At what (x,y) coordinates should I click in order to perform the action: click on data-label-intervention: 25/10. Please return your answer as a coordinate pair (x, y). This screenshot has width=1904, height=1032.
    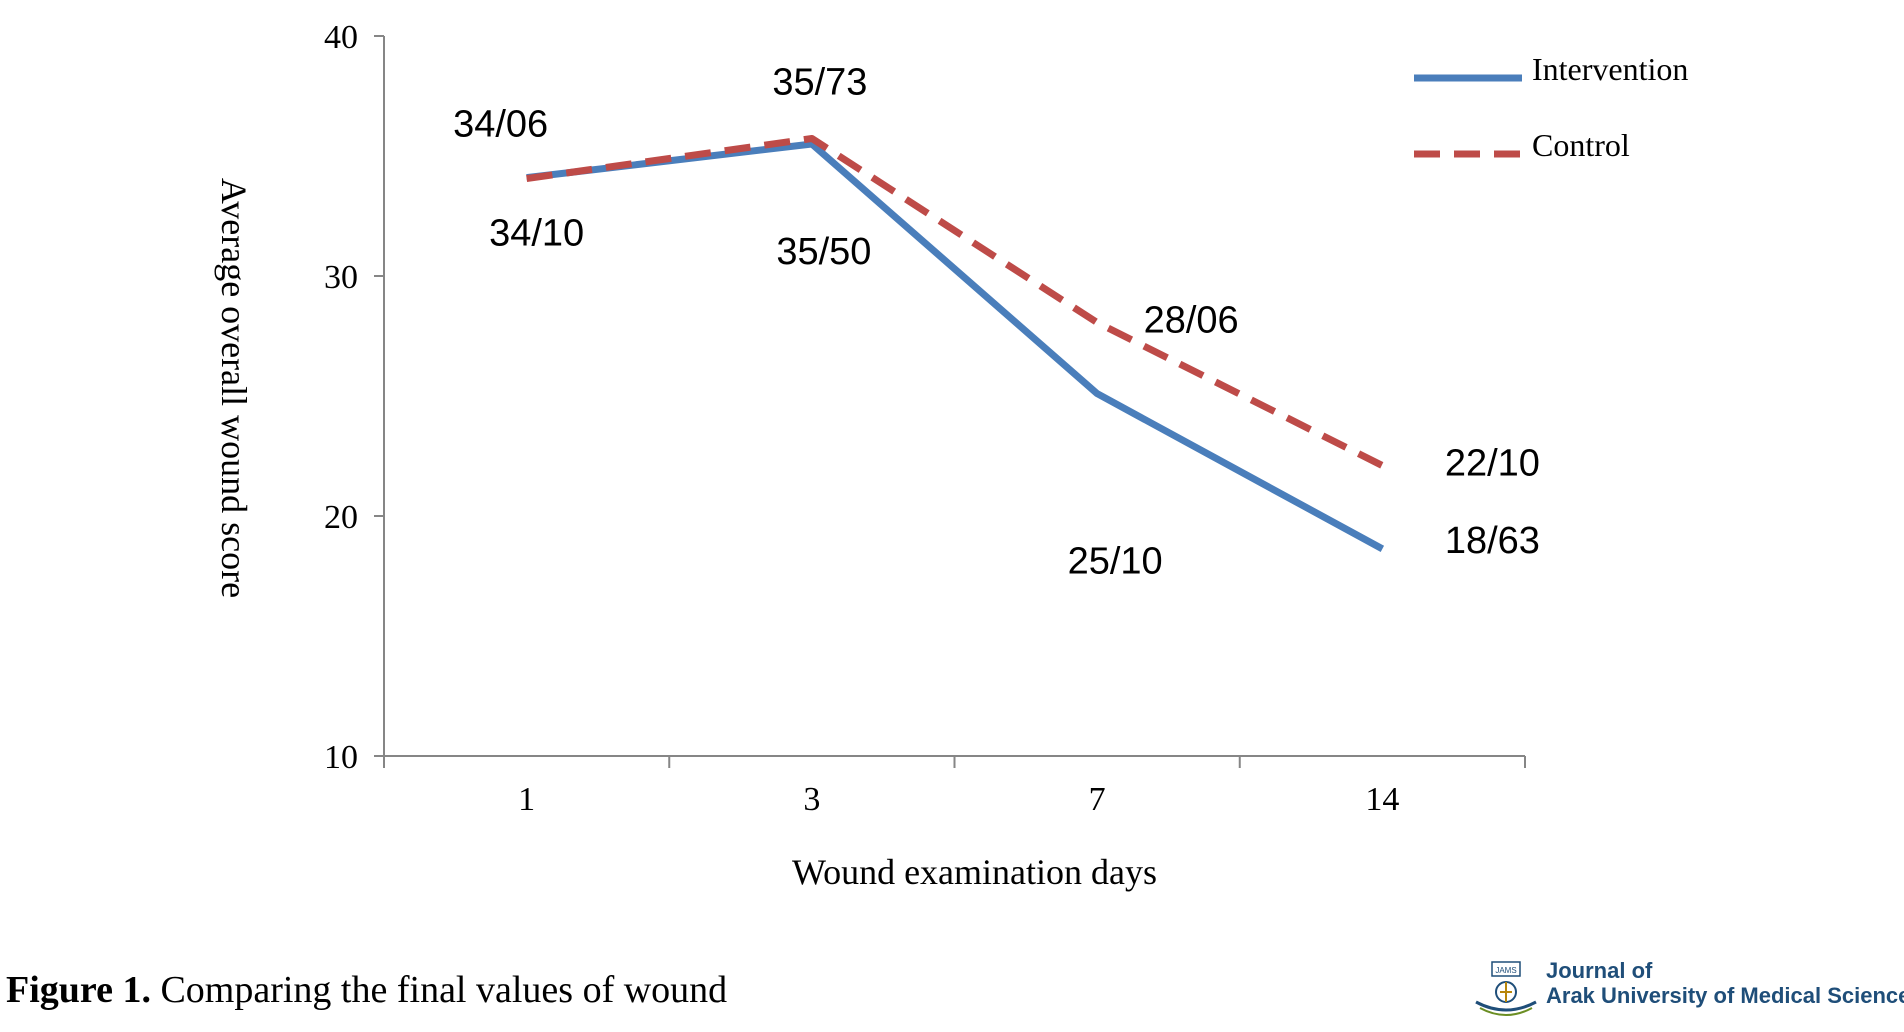
    Looking at the image, I should click on (1115, 562).